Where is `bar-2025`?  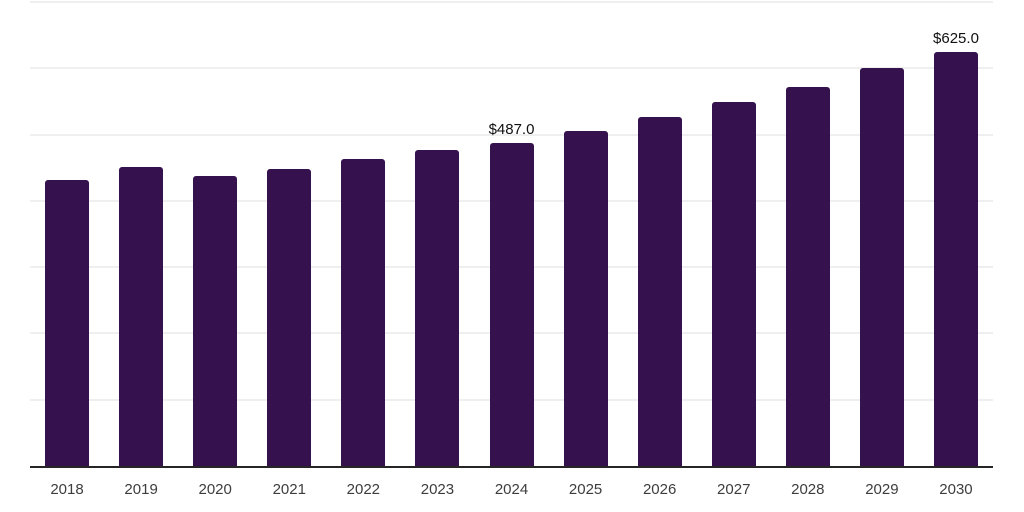 bar-2025 is located at coordinates (585, 298).